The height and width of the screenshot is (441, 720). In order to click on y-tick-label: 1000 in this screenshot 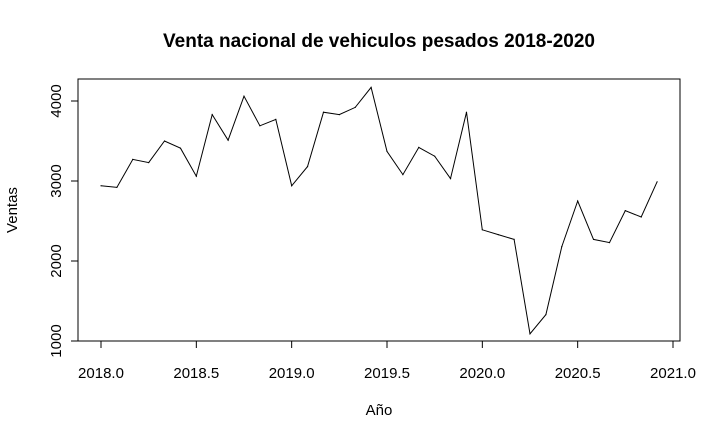, I will do `click(56, 340)`.